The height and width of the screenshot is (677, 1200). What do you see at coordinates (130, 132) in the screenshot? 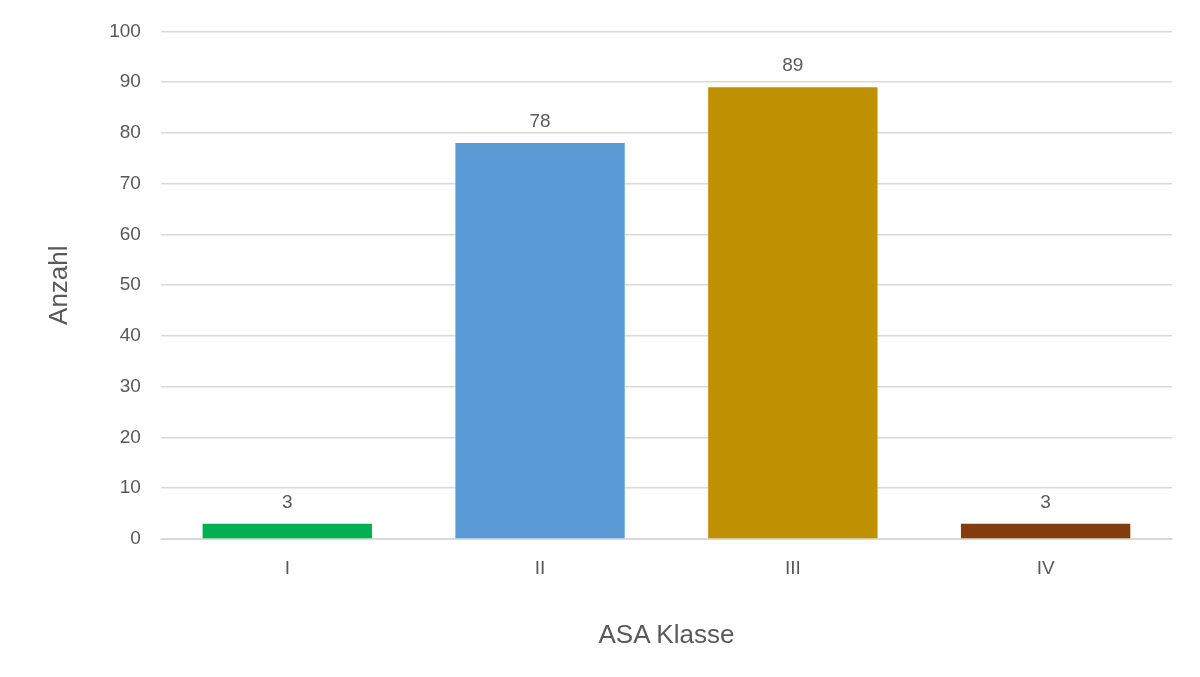
I see `y-tick-label: 80` at bounding box center [130, 132].